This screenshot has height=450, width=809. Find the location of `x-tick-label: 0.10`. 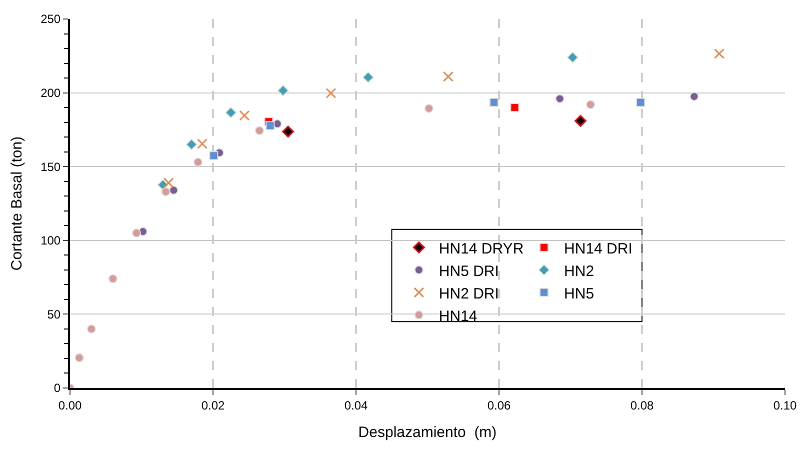

x-tick-label: 0.10 is located at coordinates (785, 405).